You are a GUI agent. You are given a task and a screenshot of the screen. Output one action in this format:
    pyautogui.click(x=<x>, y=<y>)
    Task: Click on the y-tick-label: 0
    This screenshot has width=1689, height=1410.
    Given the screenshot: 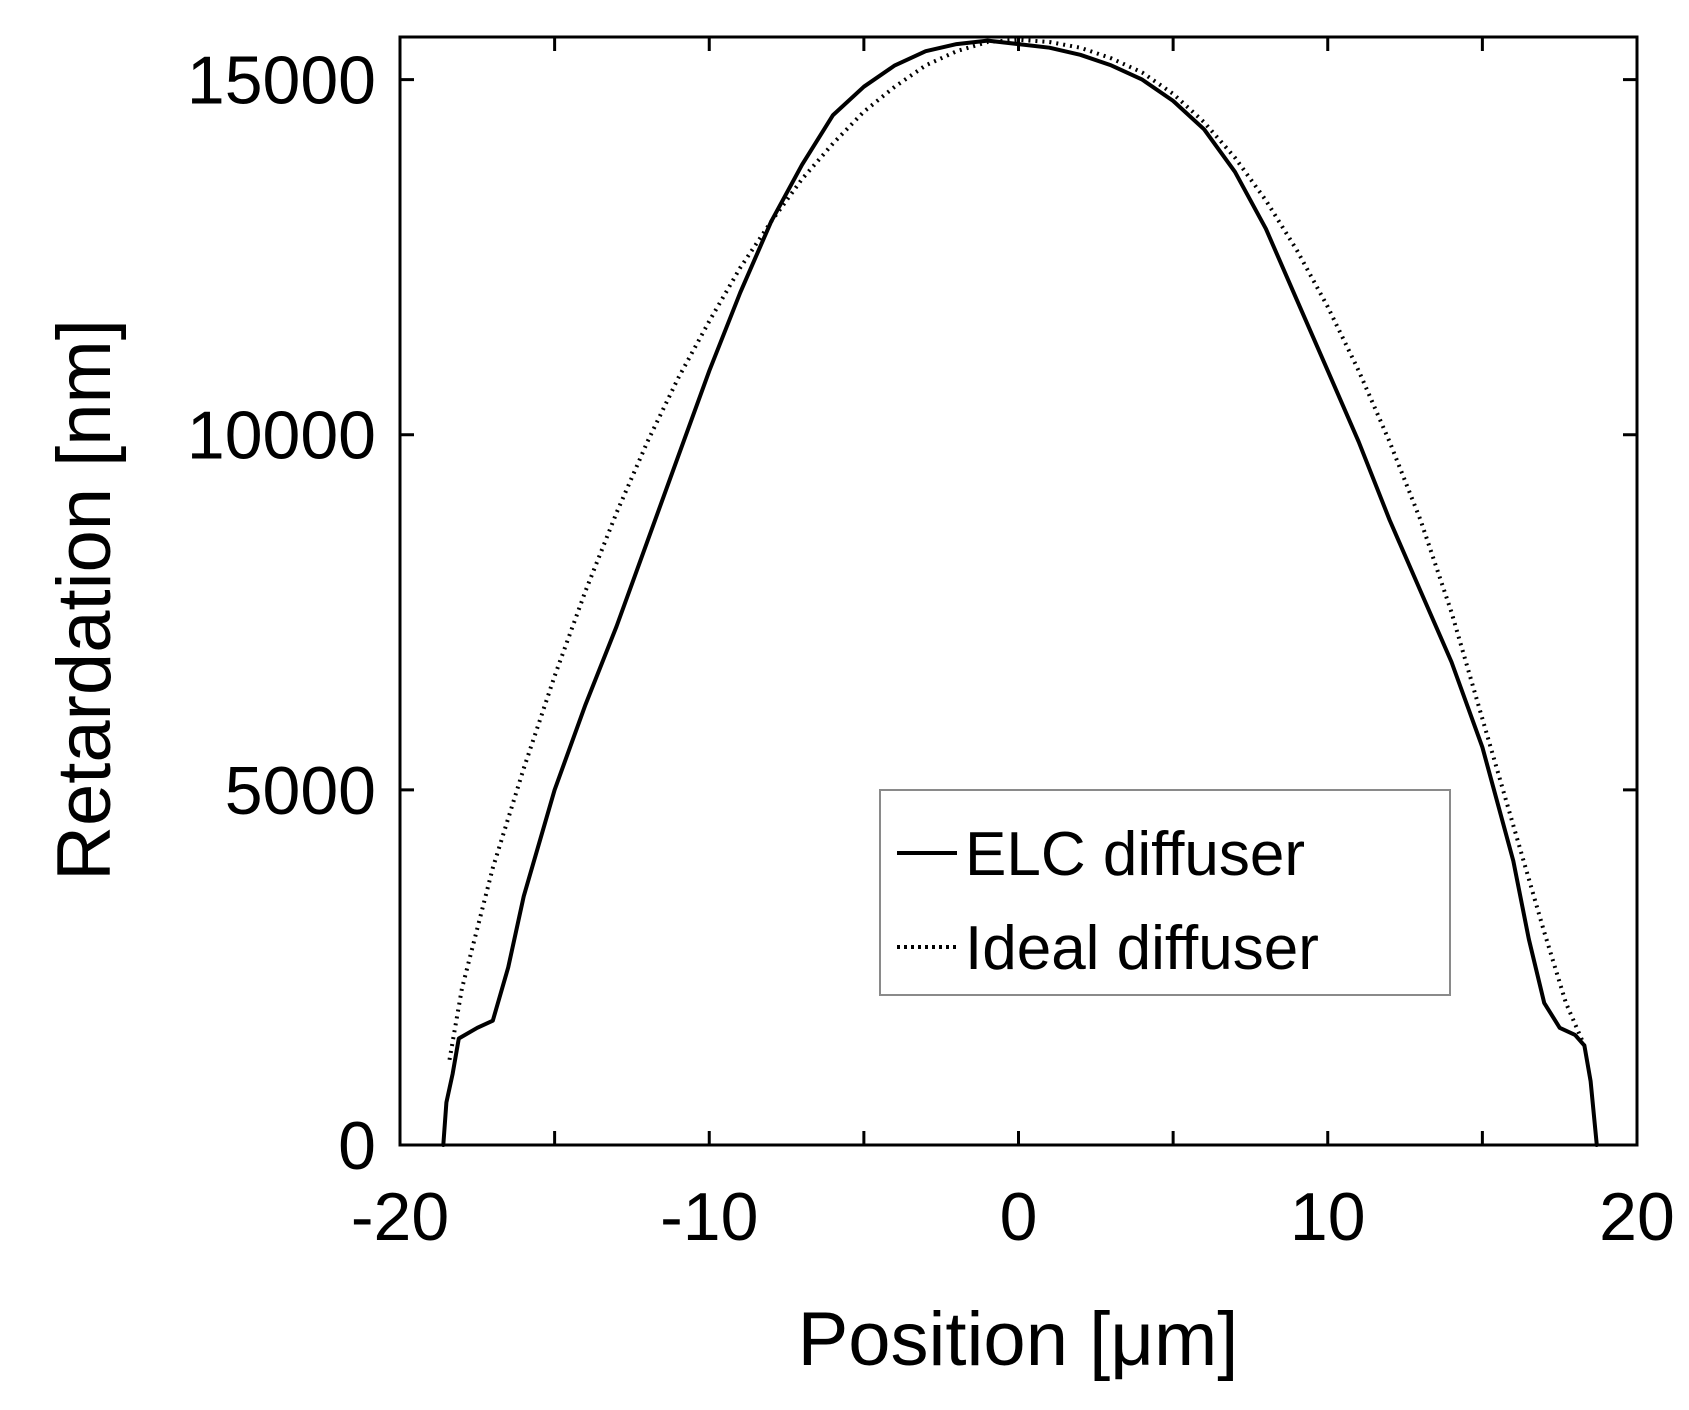 What is the action you would take?
    pyautogui.click(x=357, y=1146)
    